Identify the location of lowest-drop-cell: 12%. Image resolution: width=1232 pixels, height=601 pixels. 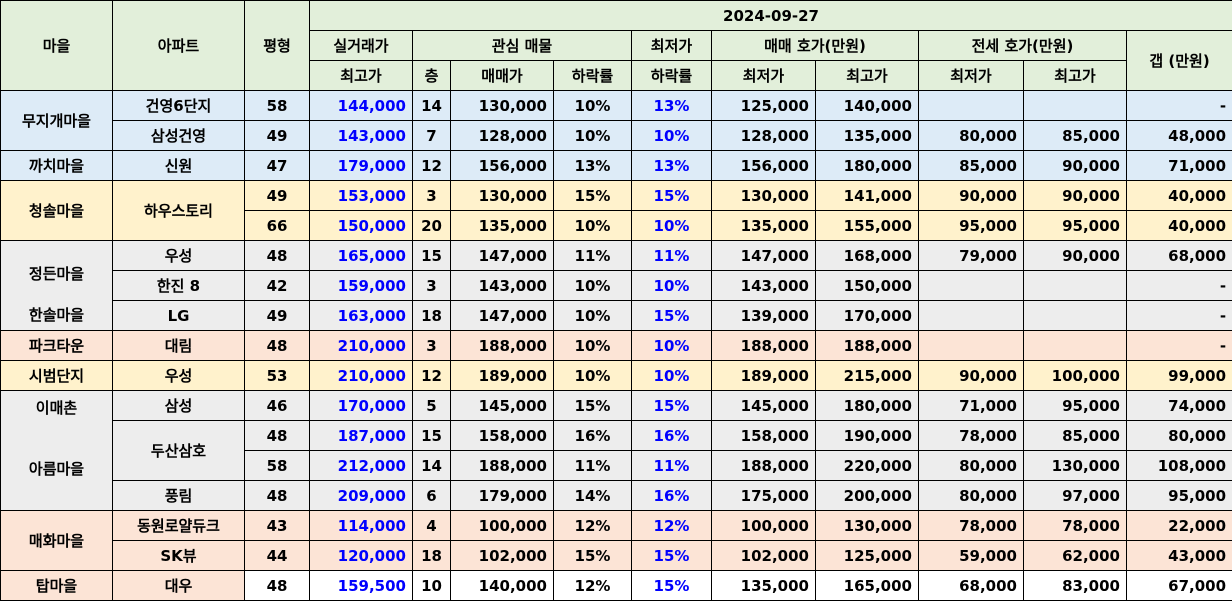
(672, 526).